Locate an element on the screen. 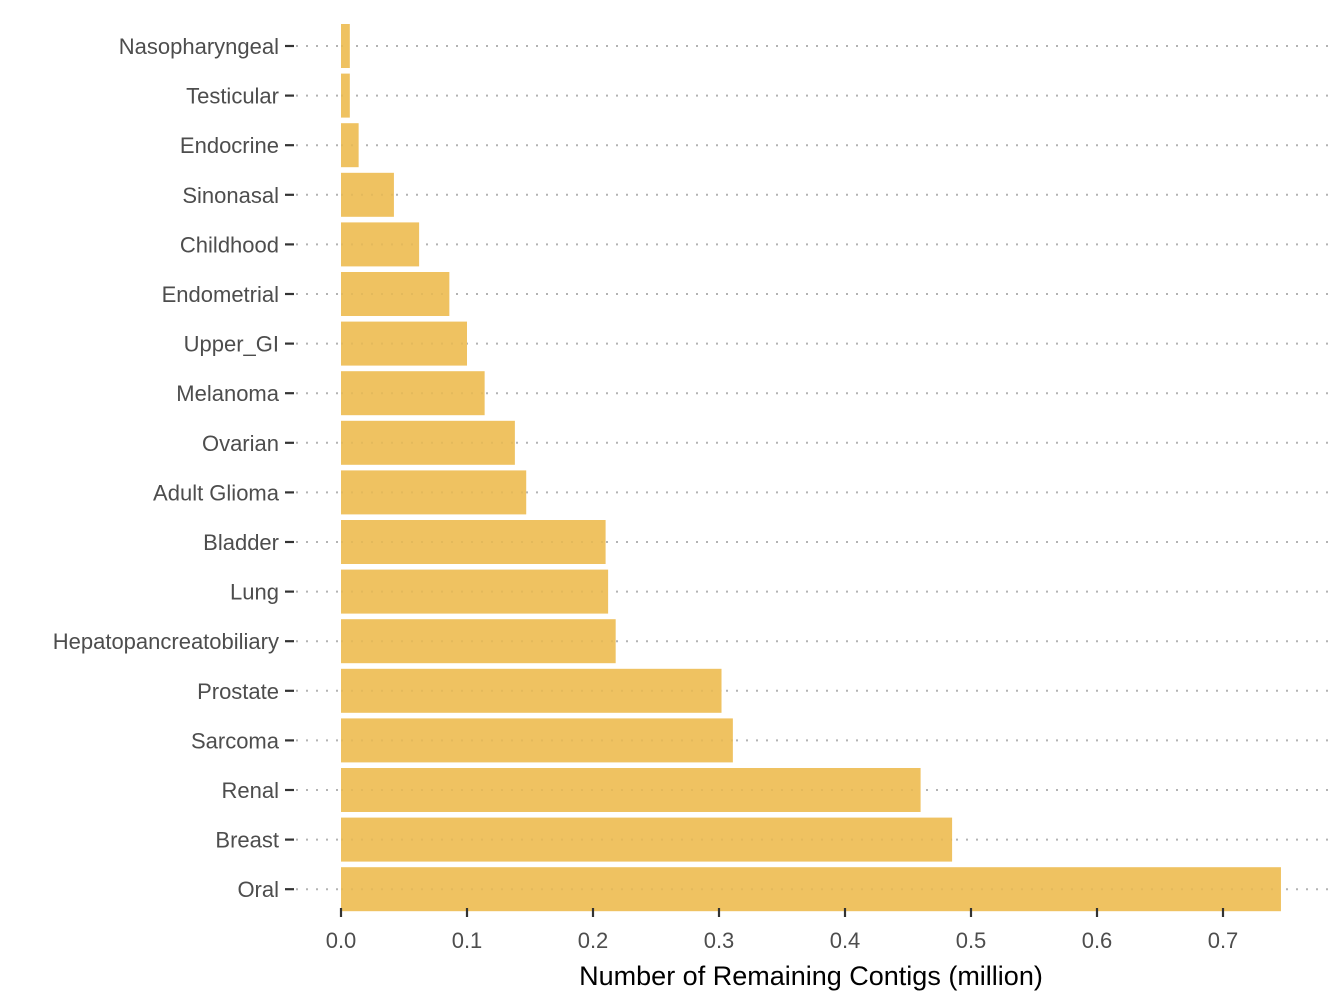 This screenshot has width=1344, height=1008. y-tick-label: Bladder is located at coordinates (241, 542).